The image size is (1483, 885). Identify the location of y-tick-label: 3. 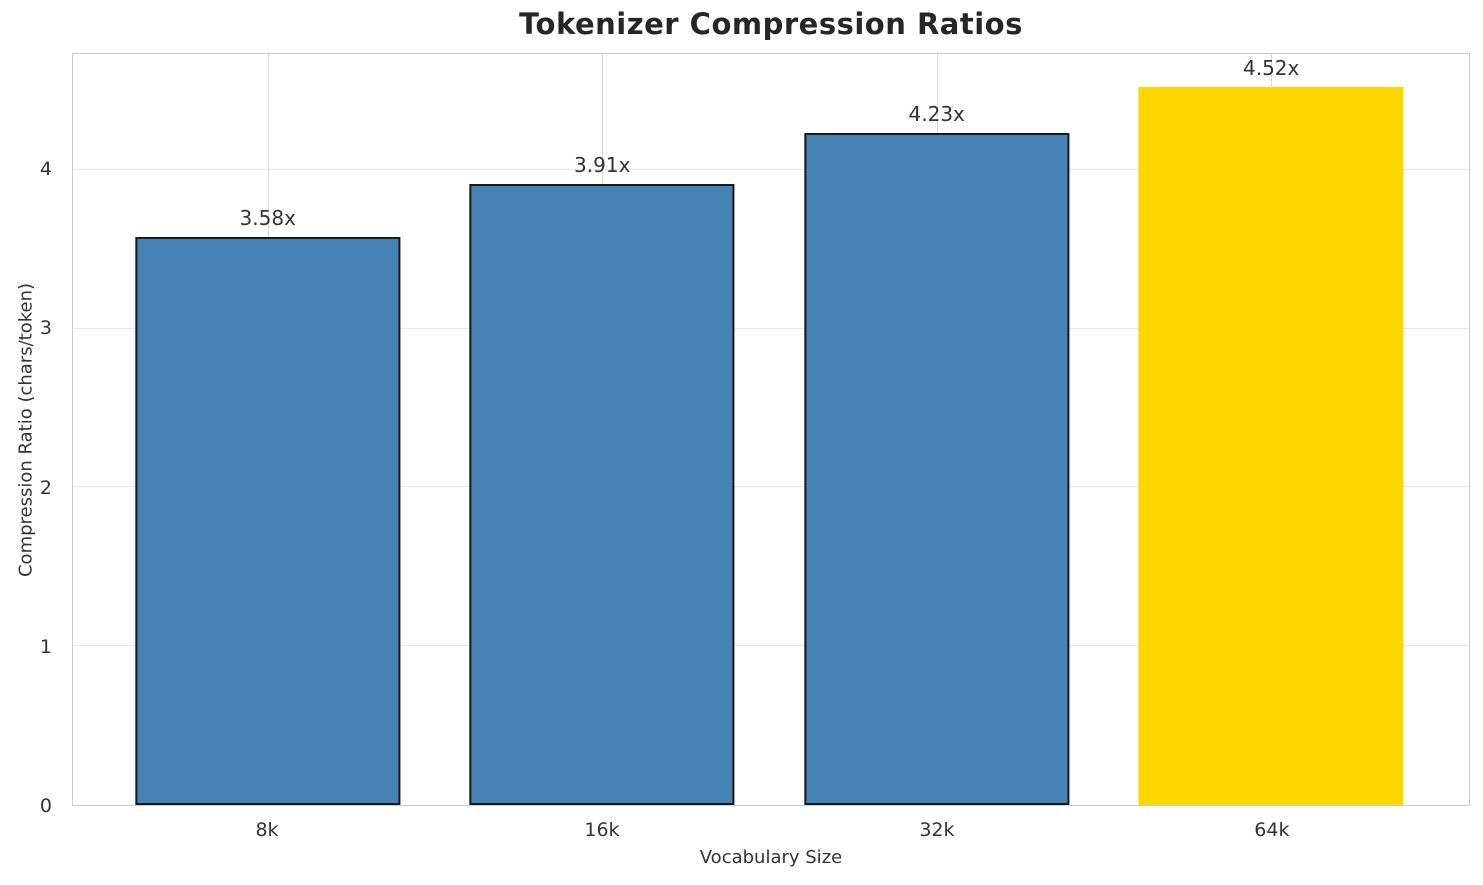
(45, 328).